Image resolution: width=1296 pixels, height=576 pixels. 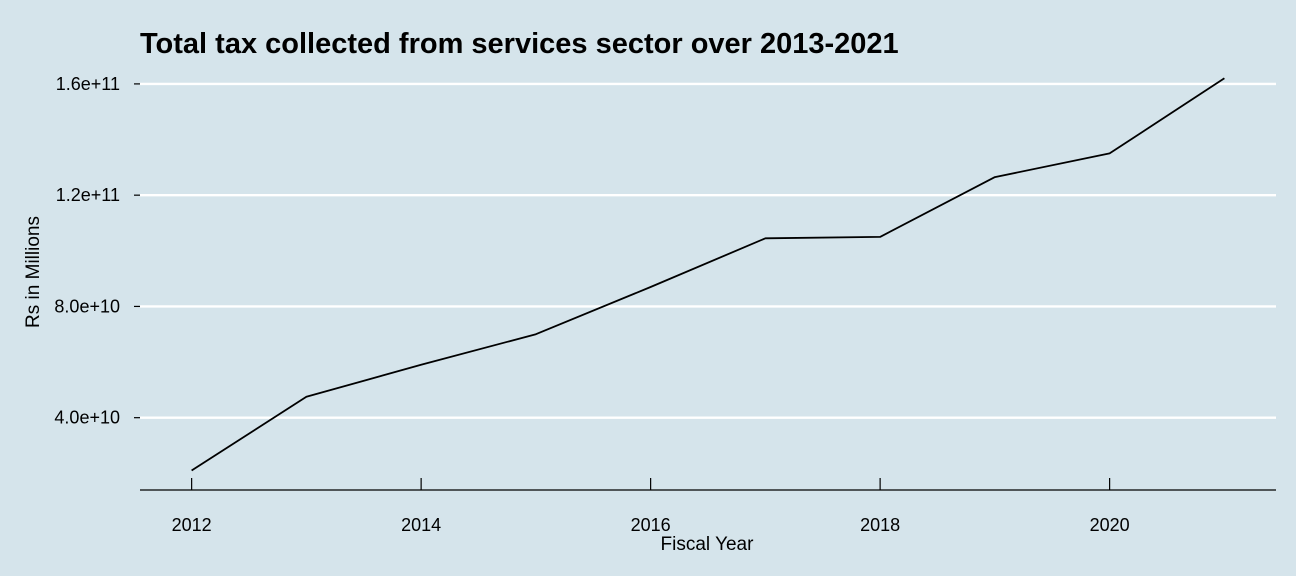 I want to click on y-tick-label: 8.0e+10, so click(x=87, y=306).